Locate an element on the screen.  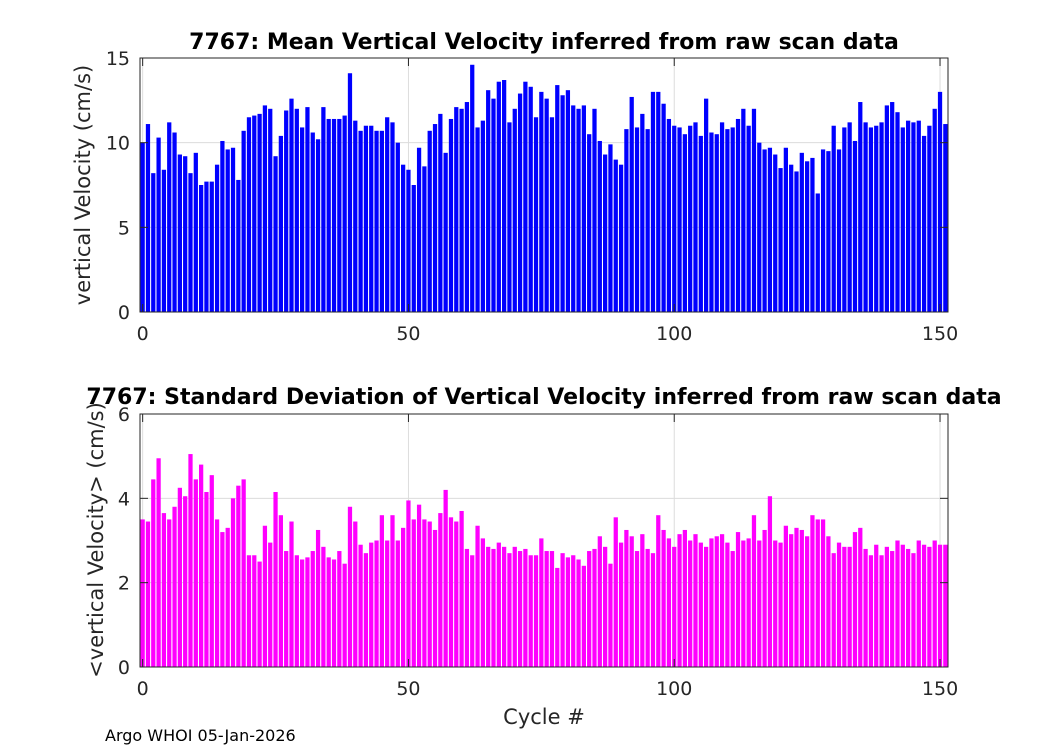
std-velocity-x-tick-label: 50 is located at coordinates (408, 689).